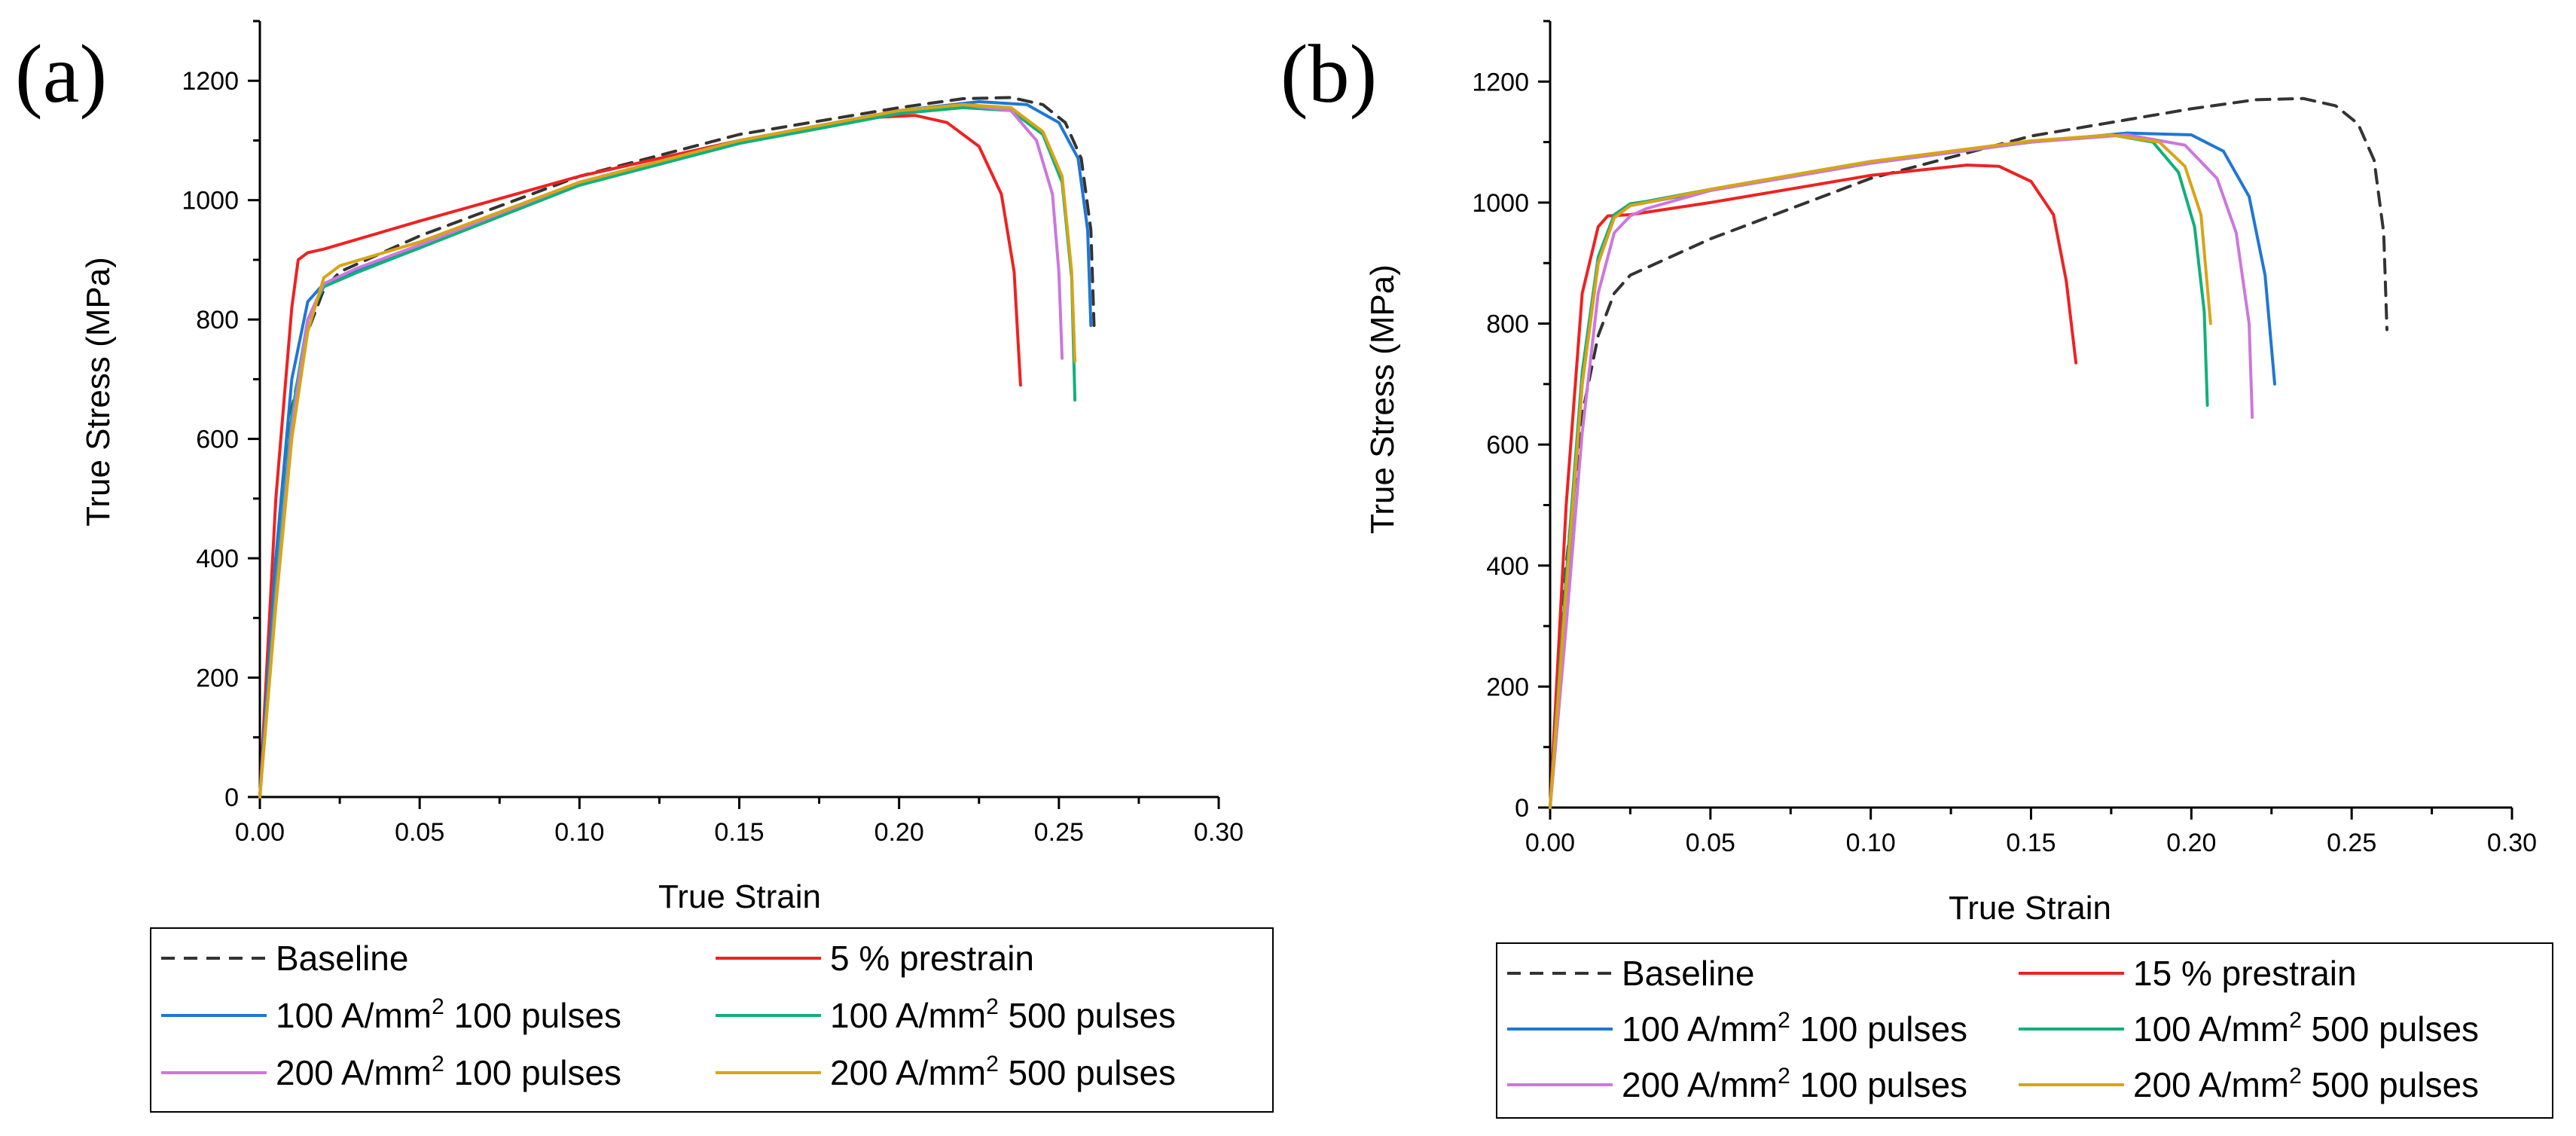  I want to click on x-axis-title-a: True Strain, so click(740, 896).